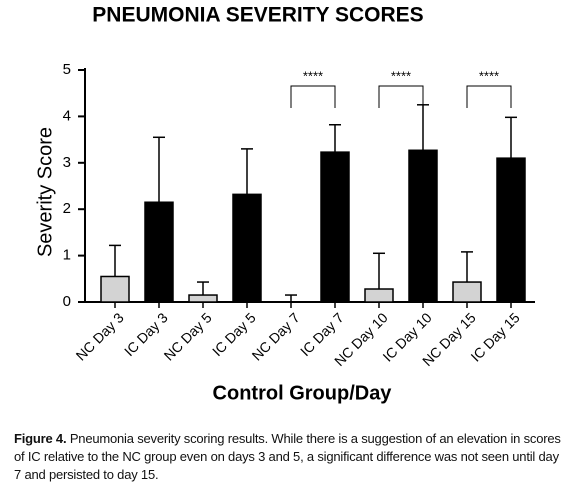 The image size is (573, 500). I want to click on y-tick-label: 2, so click(67, 208).